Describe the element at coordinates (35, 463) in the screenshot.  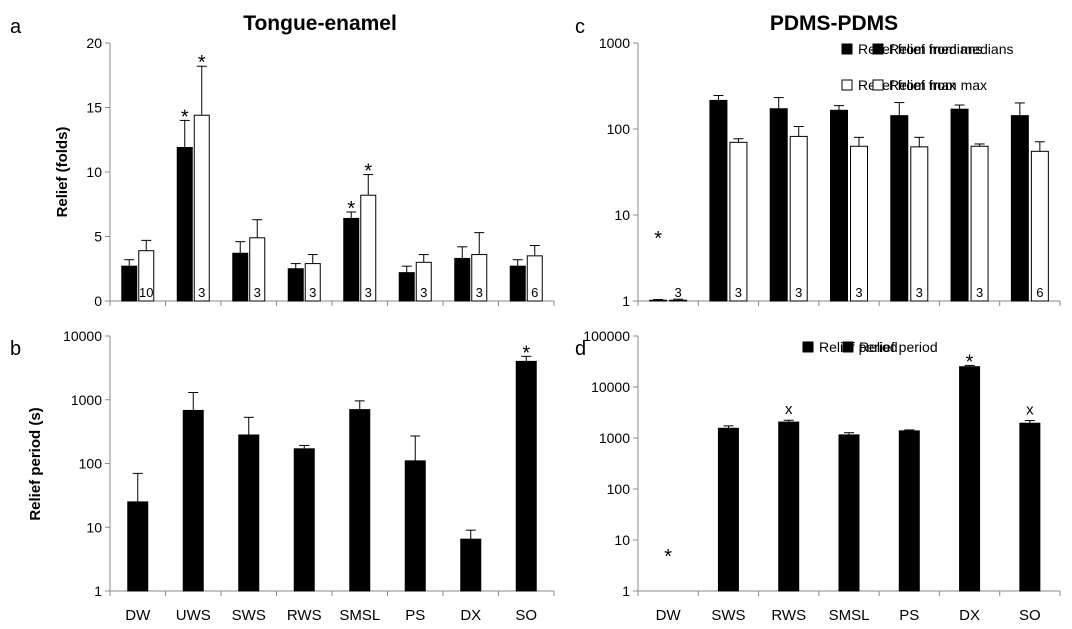
I see `panel-b-ylabel: Relief period (s)` at that location.